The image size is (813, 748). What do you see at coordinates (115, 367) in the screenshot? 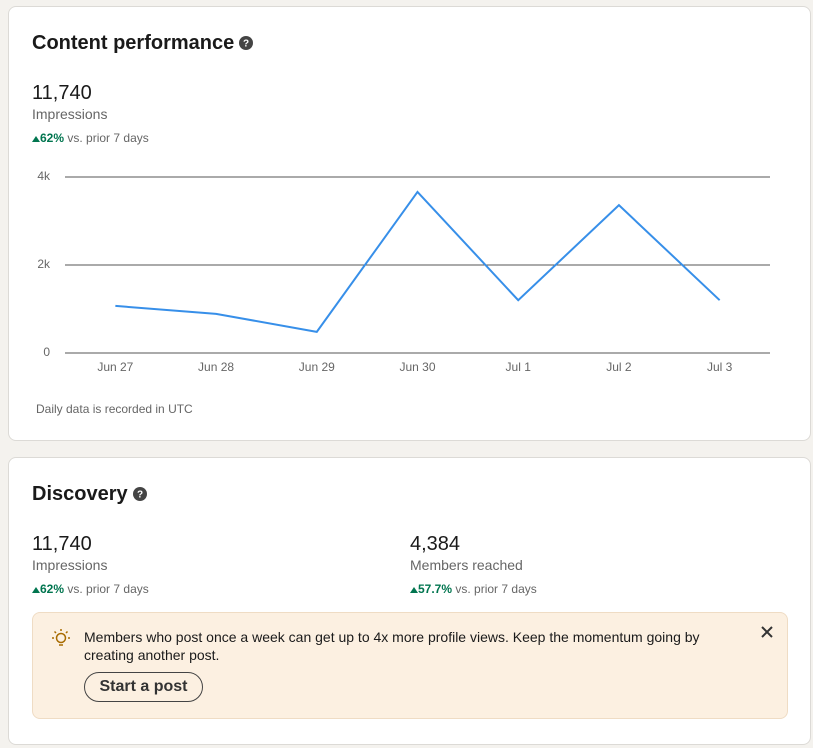
I see `x-tick-label: Jun 27` at bounding box center [115, 367].